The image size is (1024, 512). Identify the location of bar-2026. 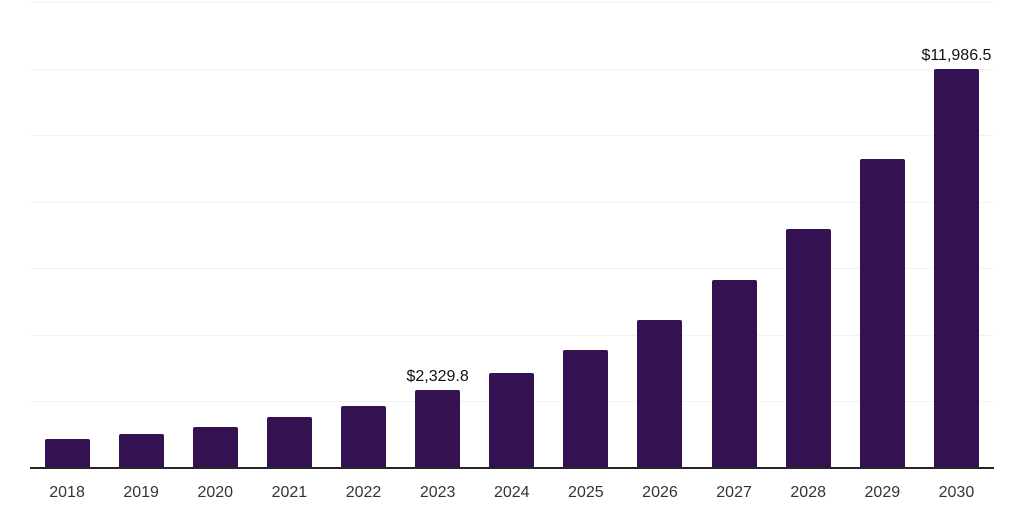
(660, 394).